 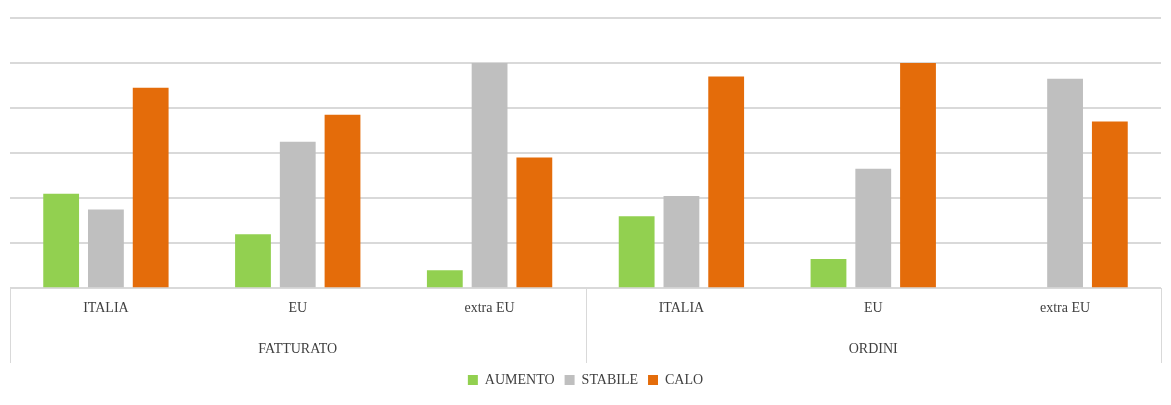 I want to click on text: ORDINI, so click(x=873, y=348).